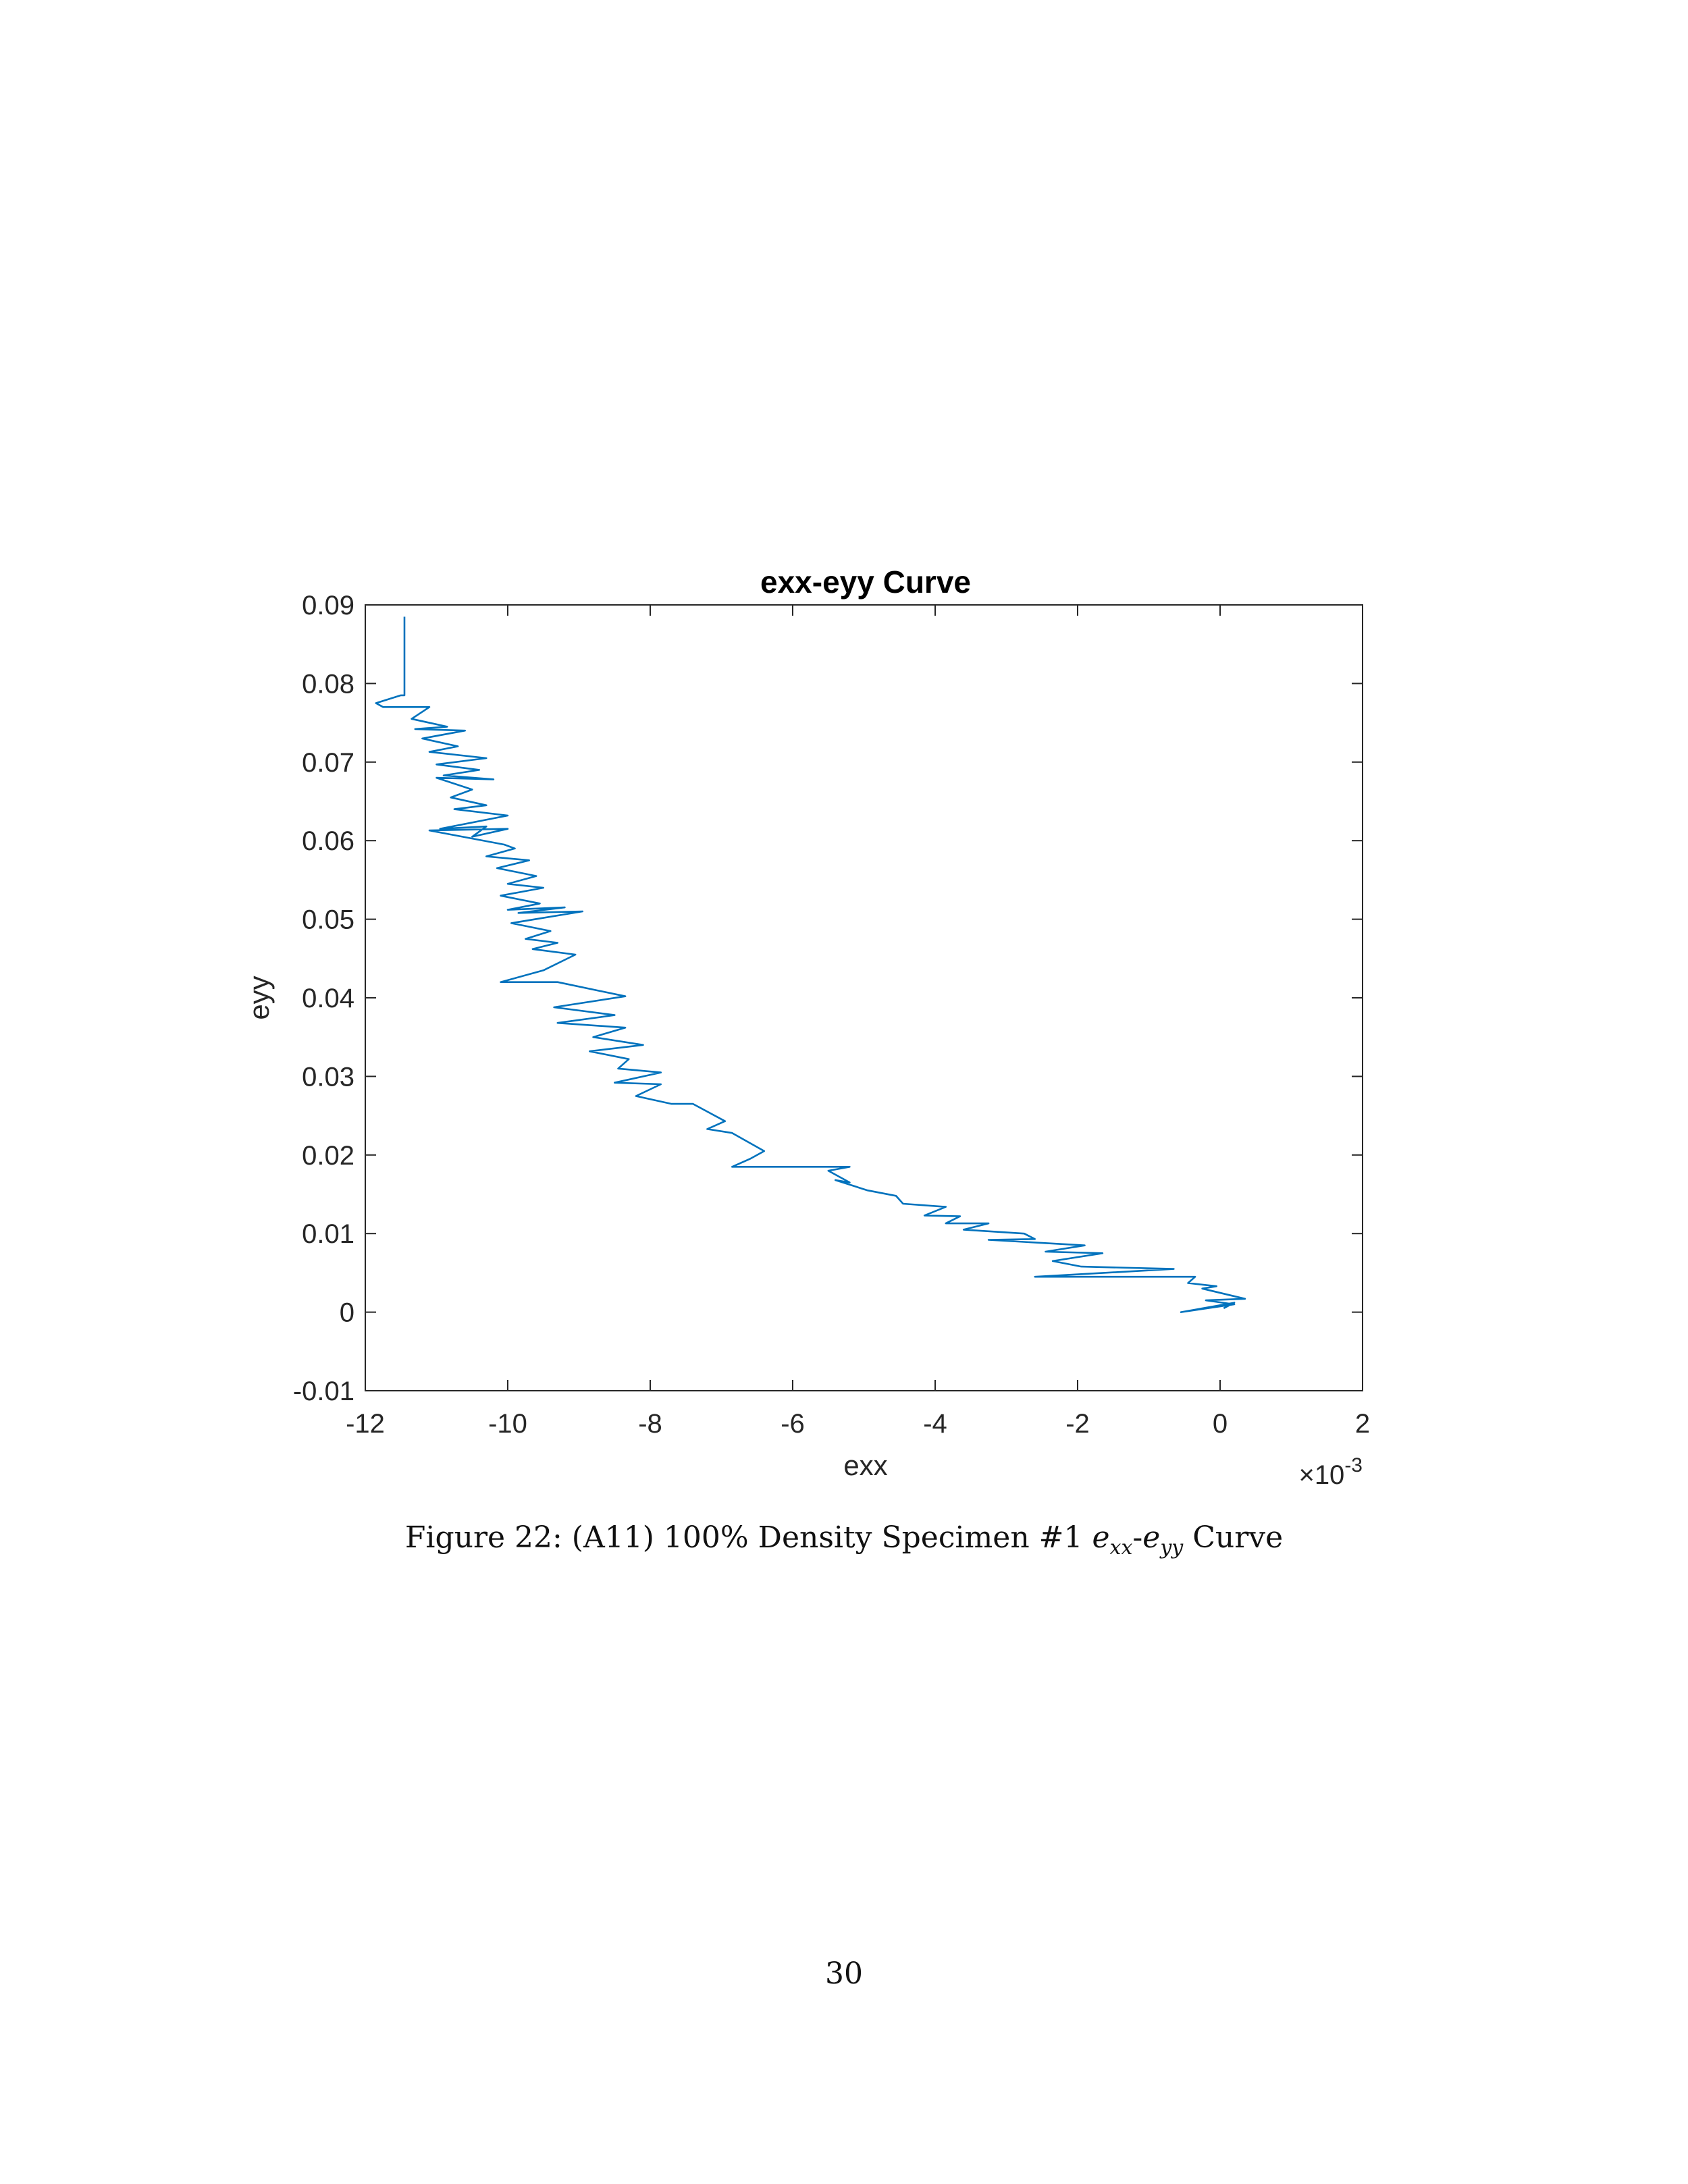 This screenshot has height=2184, width=1688. What do you see at coordinates (1354, 1465) in the screenshot?
I see `x-axis-multiplier-exponent: -3` at bounding box center [1354, 1465].